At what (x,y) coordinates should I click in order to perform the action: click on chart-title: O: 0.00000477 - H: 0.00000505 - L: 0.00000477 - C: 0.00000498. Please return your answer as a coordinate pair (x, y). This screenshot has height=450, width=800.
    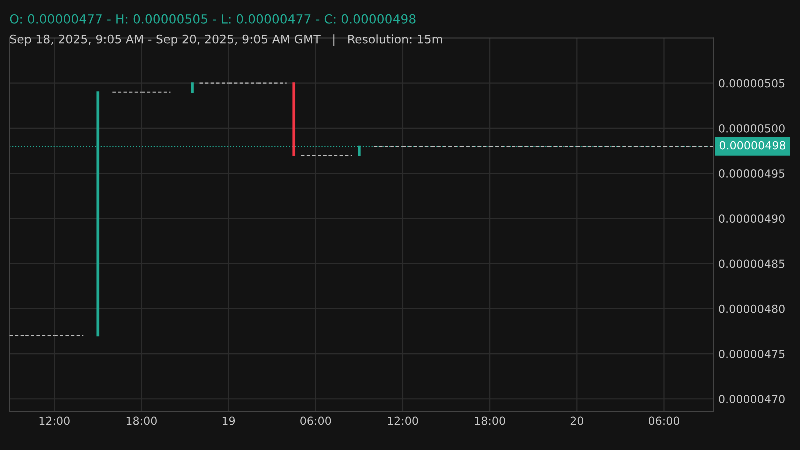
    Looking at the image, I should click on (213, 19).